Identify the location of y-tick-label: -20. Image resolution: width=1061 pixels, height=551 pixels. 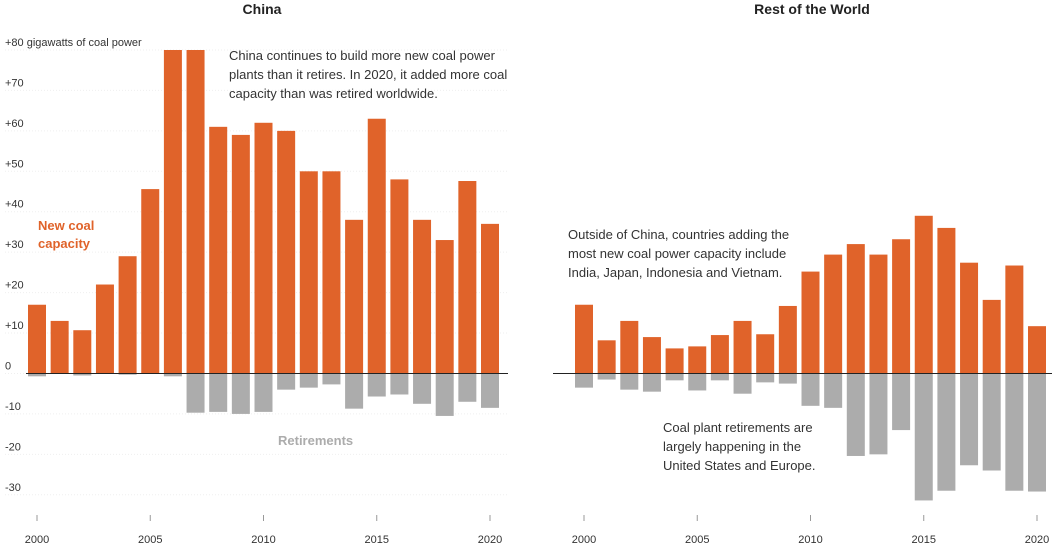
(13, 447).